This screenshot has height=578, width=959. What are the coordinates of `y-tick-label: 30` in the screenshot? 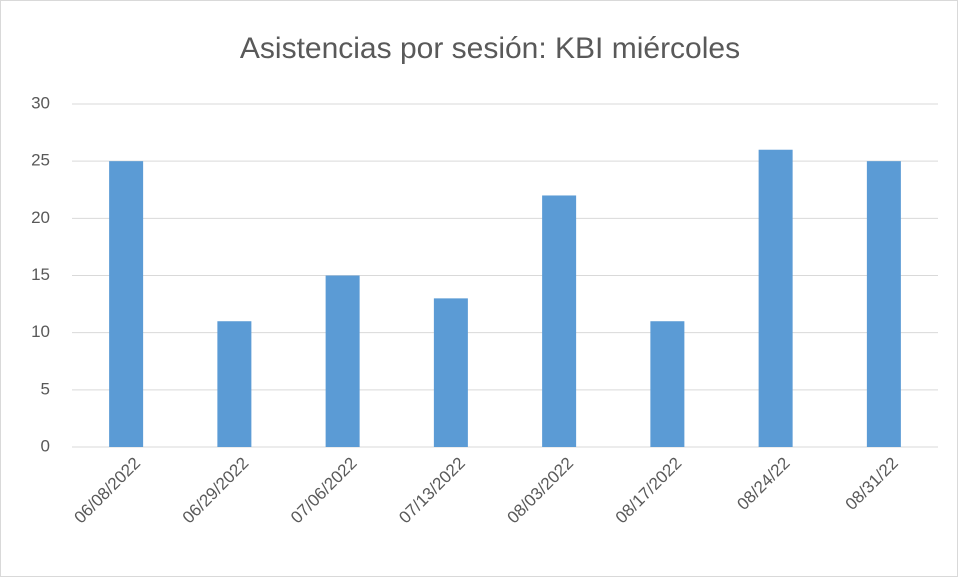 It's located at (40, 102).